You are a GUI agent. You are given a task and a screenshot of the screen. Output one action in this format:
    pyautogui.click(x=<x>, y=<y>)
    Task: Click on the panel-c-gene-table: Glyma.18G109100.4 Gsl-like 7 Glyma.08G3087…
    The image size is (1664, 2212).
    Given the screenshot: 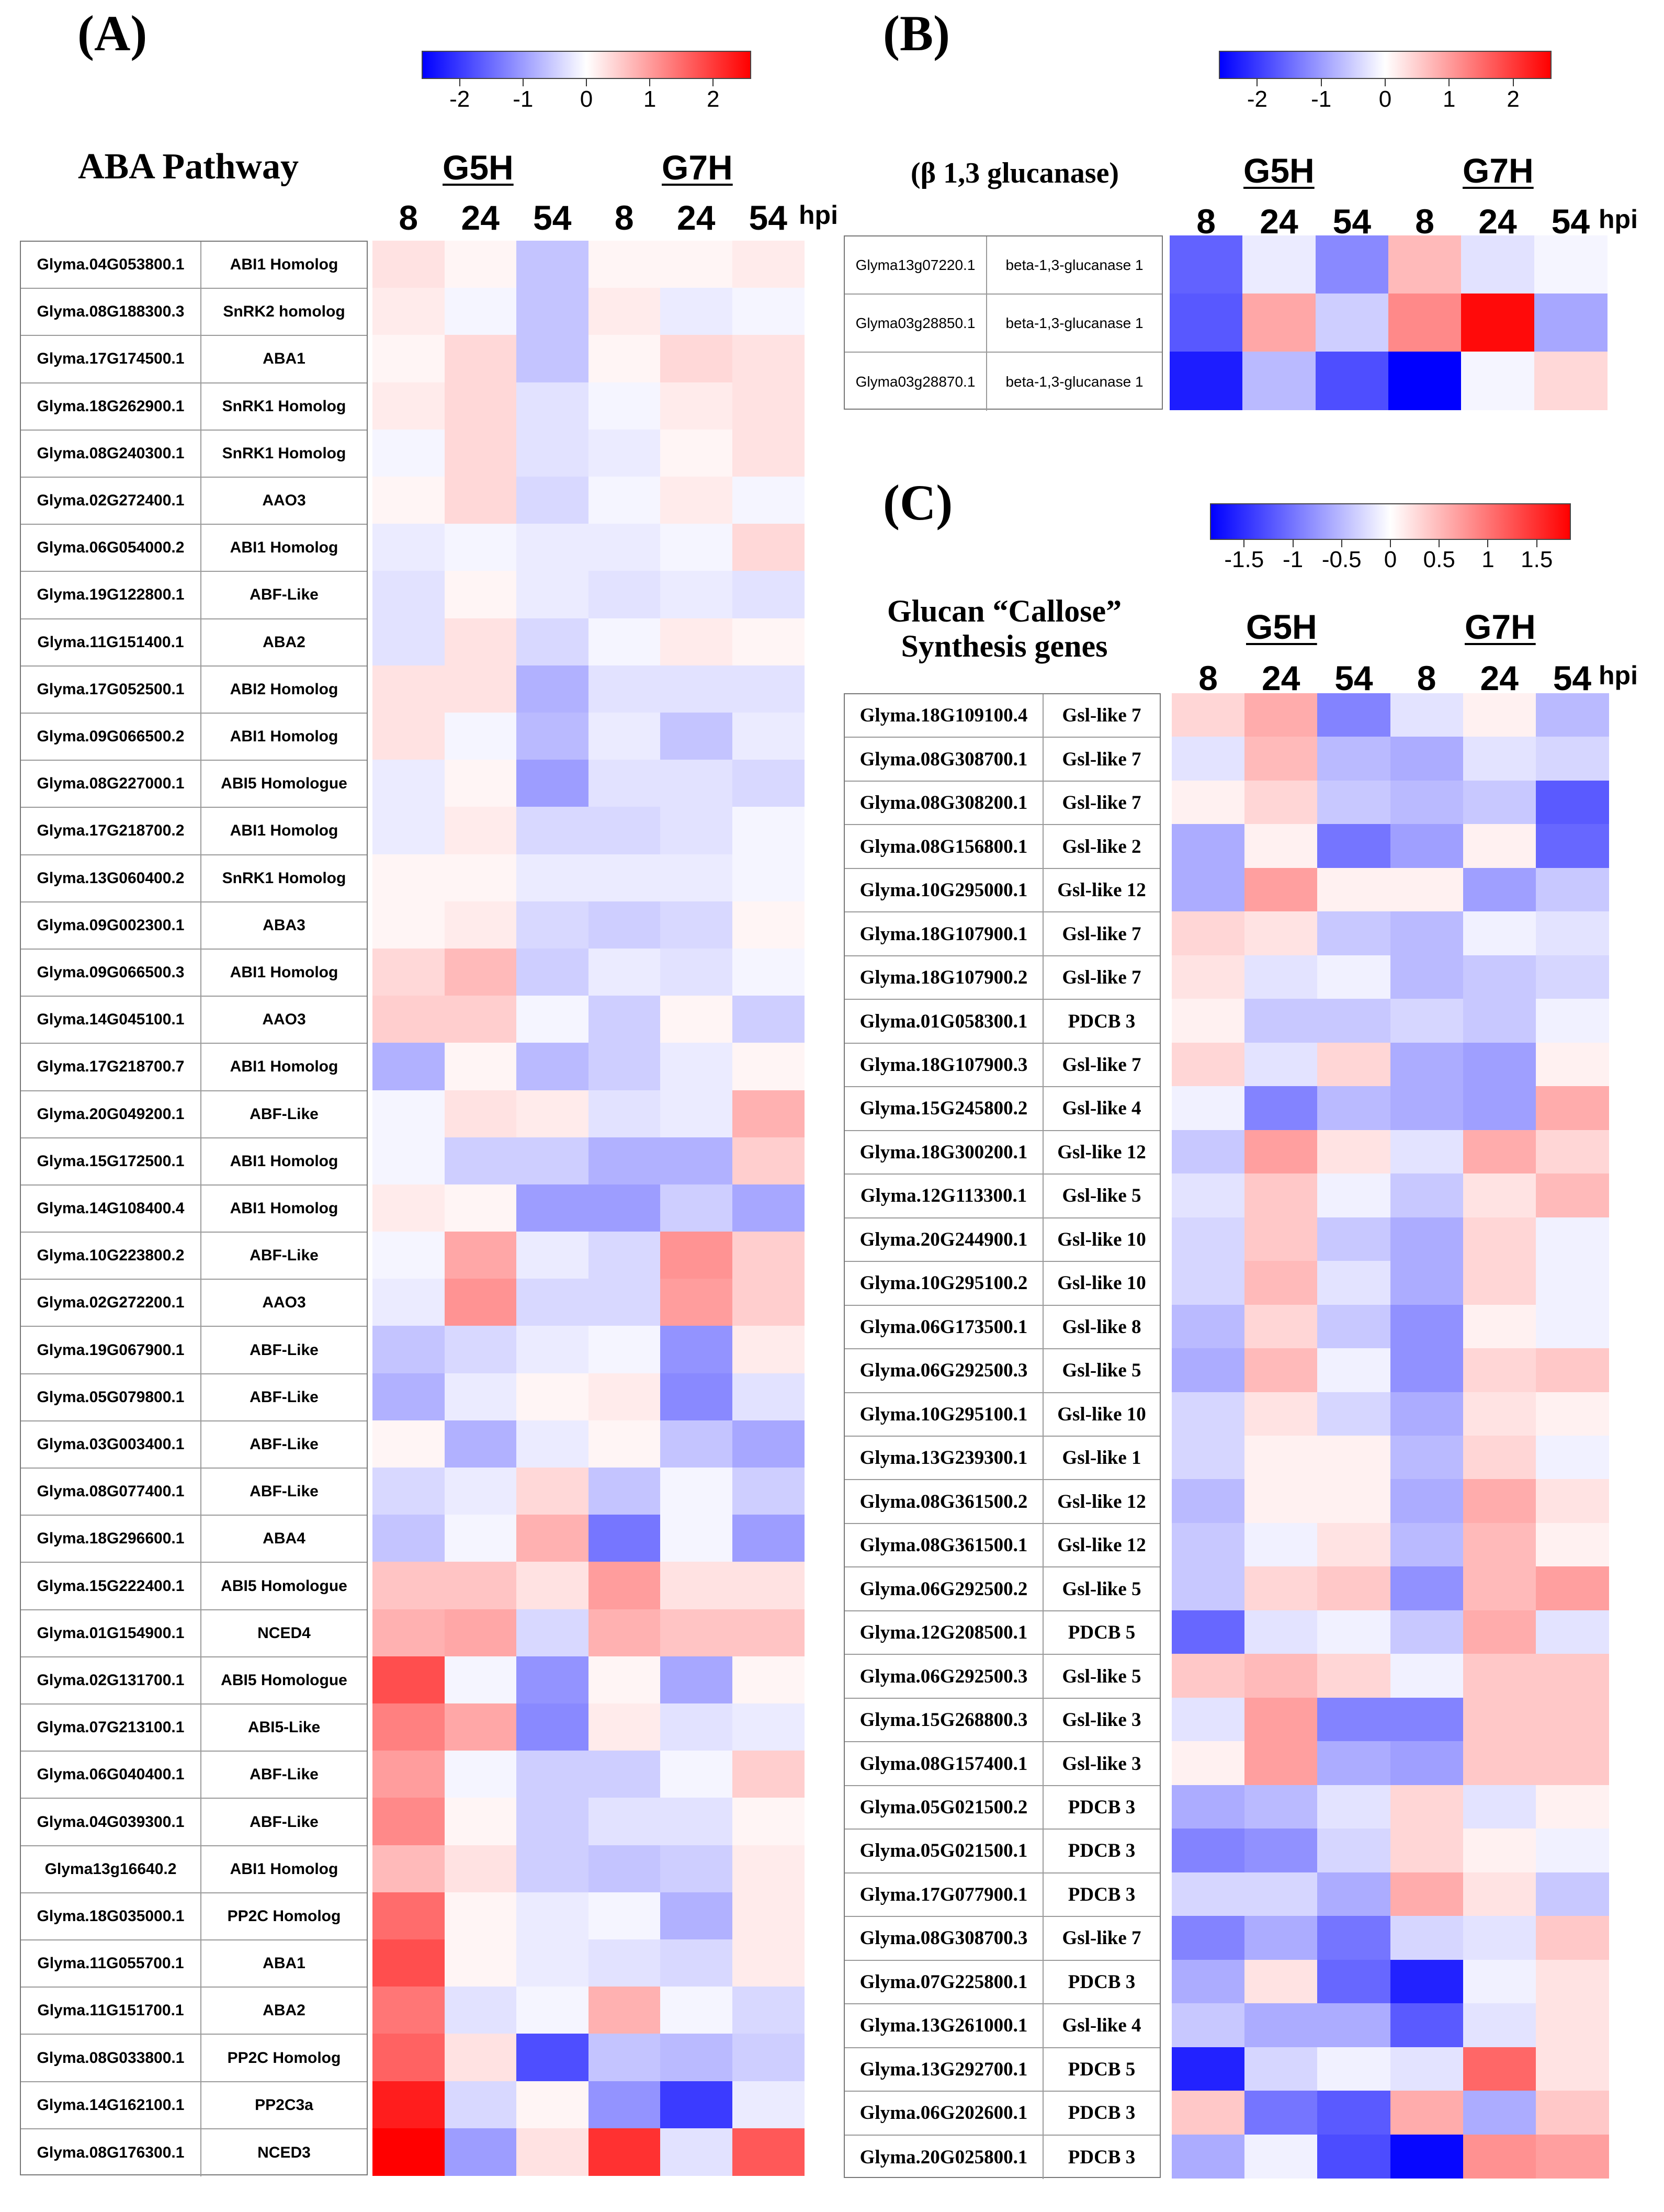 What is the action you would take?
    pyautogui.click(x=1002, y=1436)
    